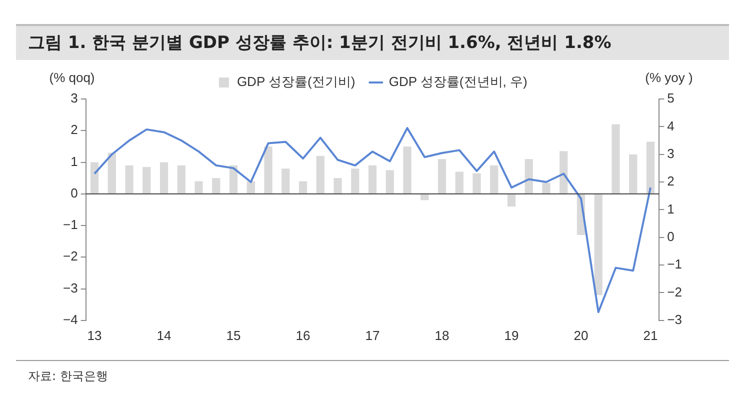 The width and height of the screenshot is (745, 398). What do you see at coordinates (72, 78) in the screenshot?
I see `y-axis-title: (% qoq)` at bounding box center [72, 78].